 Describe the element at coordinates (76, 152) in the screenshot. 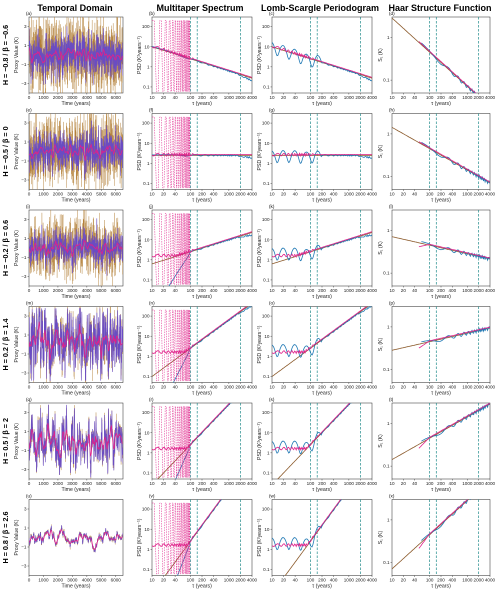

I see `smoothed-series` at that location.